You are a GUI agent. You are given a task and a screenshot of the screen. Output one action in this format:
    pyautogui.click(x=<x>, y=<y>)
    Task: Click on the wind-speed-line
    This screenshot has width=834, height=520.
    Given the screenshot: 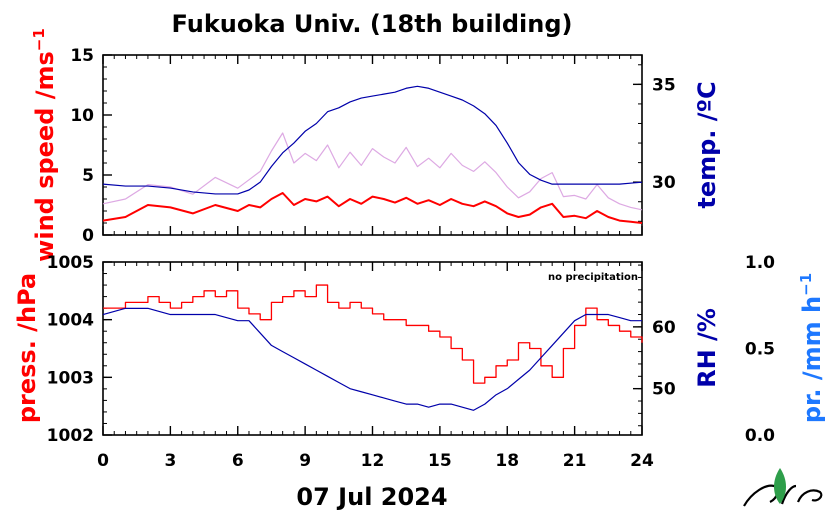 What is the action you would take?
    pyautogui.click(x=372, y=208)
    